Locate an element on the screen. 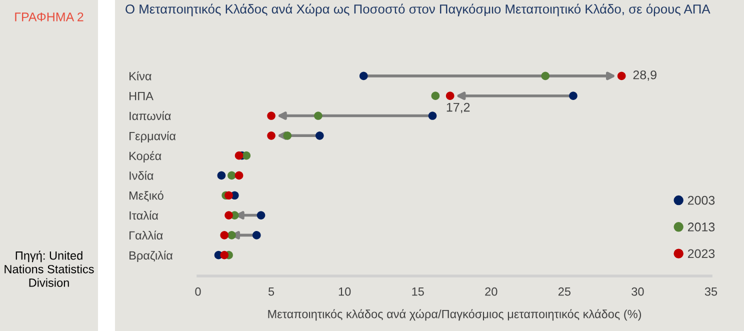 This screenshot has height=331, width=744. y-tick-label: Γερμανία is located at coordinates (153, 137).